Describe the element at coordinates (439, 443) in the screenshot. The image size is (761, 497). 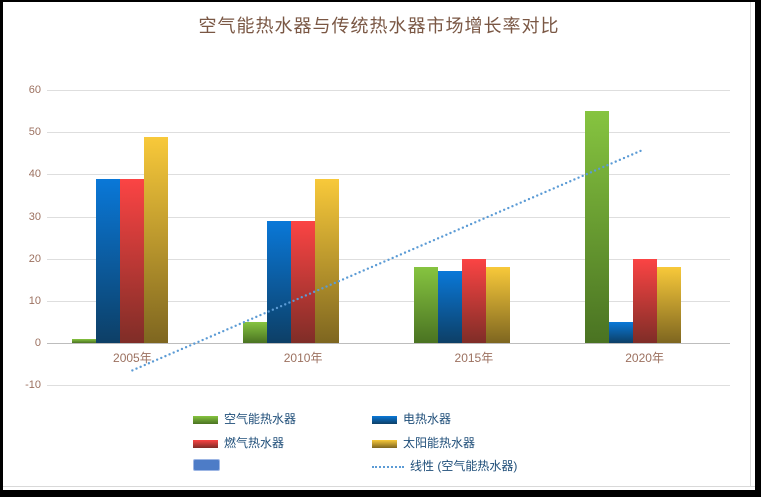
I see `legend-label: 太阳能热水器` at that location.